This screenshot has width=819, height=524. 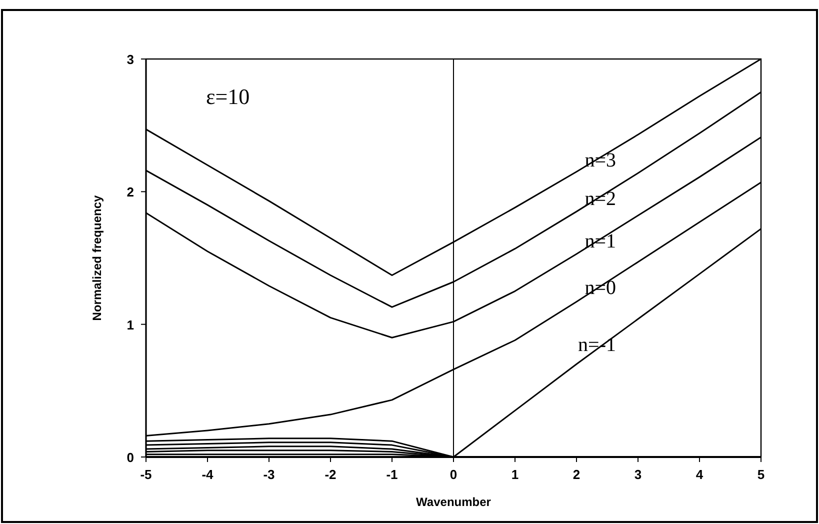 What do you see at coordinates (130, 457) in the screenshot?
I see `y-tick-label: 0` at bounding box center [130, 457].